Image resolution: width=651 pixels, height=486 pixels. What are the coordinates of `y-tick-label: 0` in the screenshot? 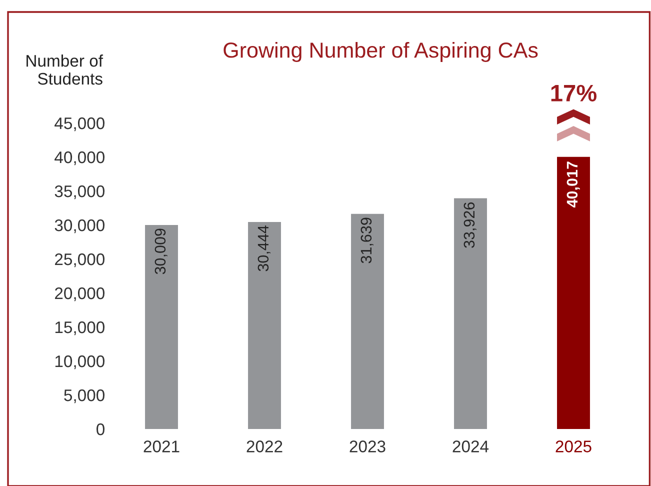 It's located at (100, 429).